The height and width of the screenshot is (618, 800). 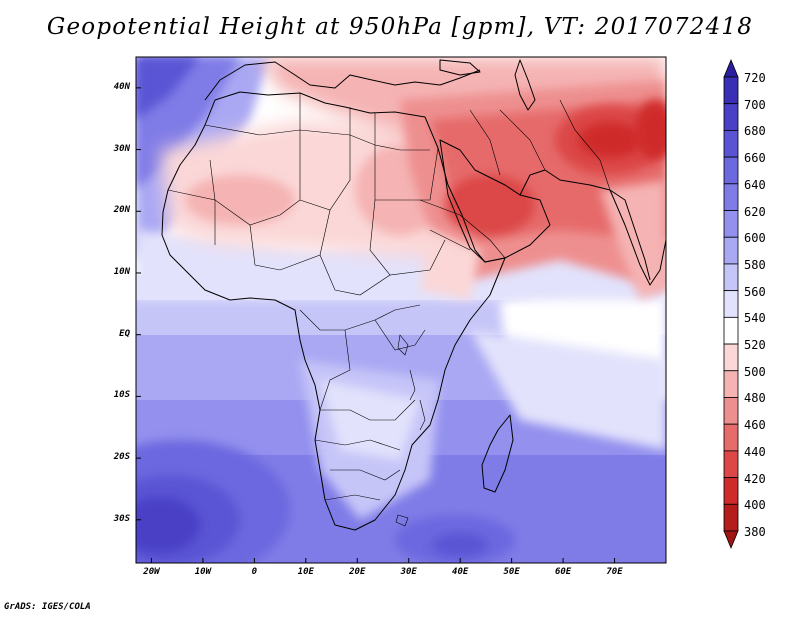 What do you see at coordinates (731, 540) in the screenshot?
I see `colorbar-min-arrow` at bounding box center [731, 540].